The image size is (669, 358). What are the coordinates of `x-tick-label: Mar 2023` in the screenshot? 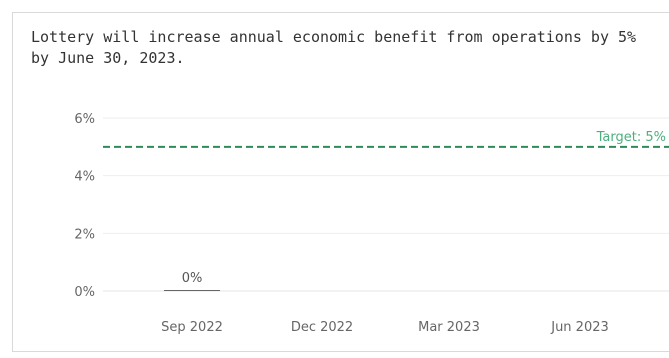 It's located at (449, 327).